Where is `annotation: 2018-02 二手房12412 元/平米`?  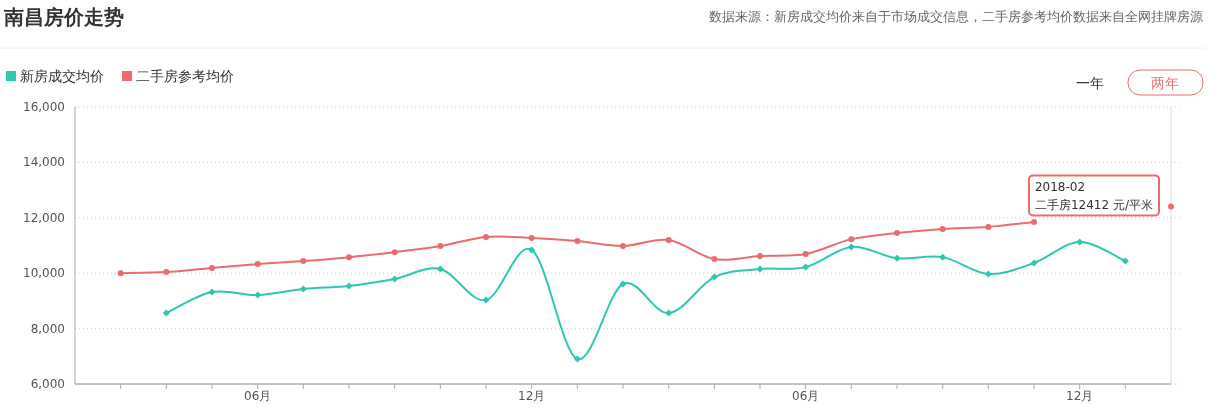 annotation: 2018-02 二手房12412 元/平米 is located at coordinates (1093, 196).